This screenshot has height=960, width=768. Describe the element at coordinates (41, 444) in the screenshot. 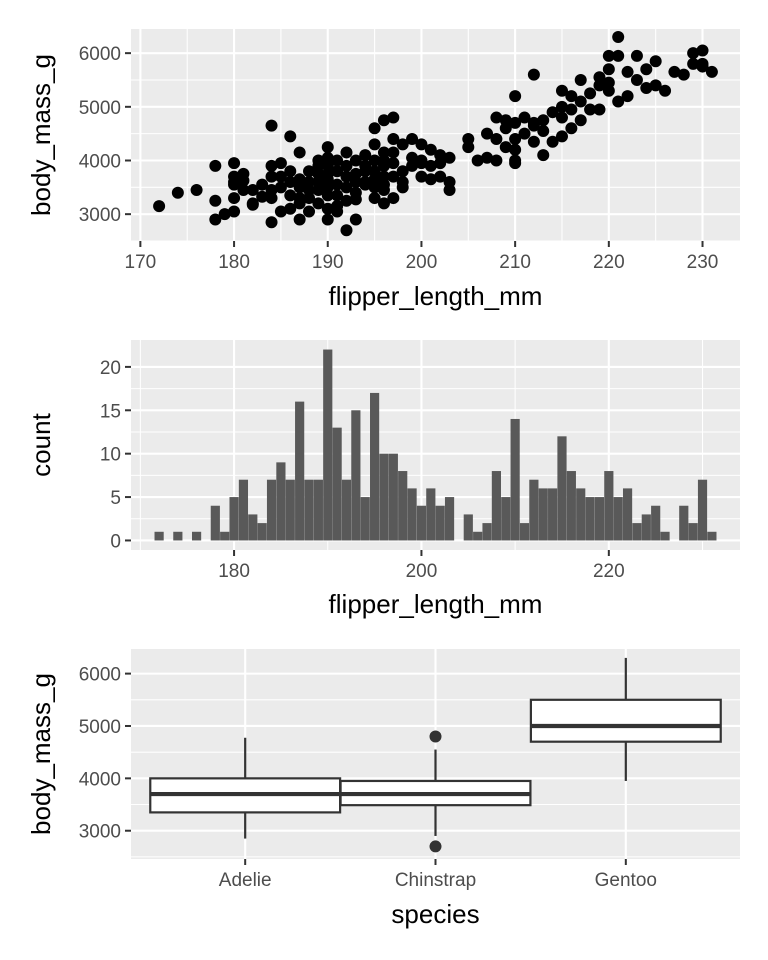

I see `y-axis-title: count` at that location.